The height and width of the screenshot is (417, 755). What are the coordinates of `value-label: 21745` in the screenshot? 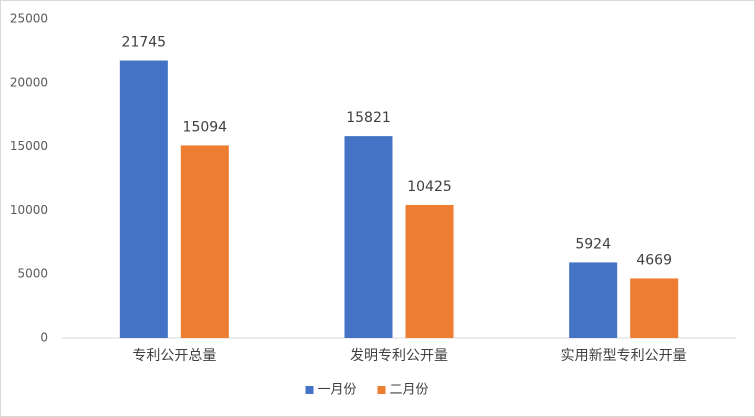 It's located at (144, 43).